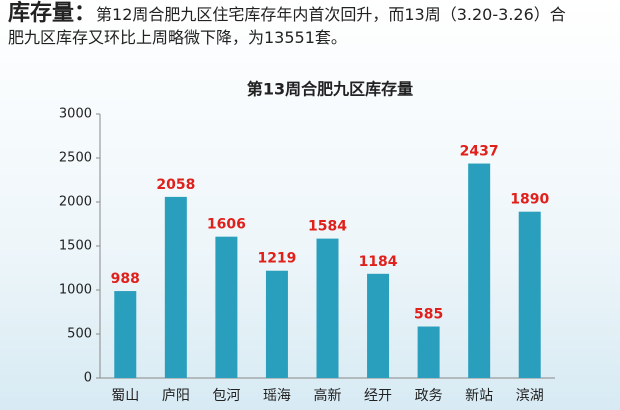 This screenshot has width=620, height=410. What do you see at coordinates (75, 114) in the screenshot?
I see `y-tick-label: 3000` at bounding box center [75, 114].